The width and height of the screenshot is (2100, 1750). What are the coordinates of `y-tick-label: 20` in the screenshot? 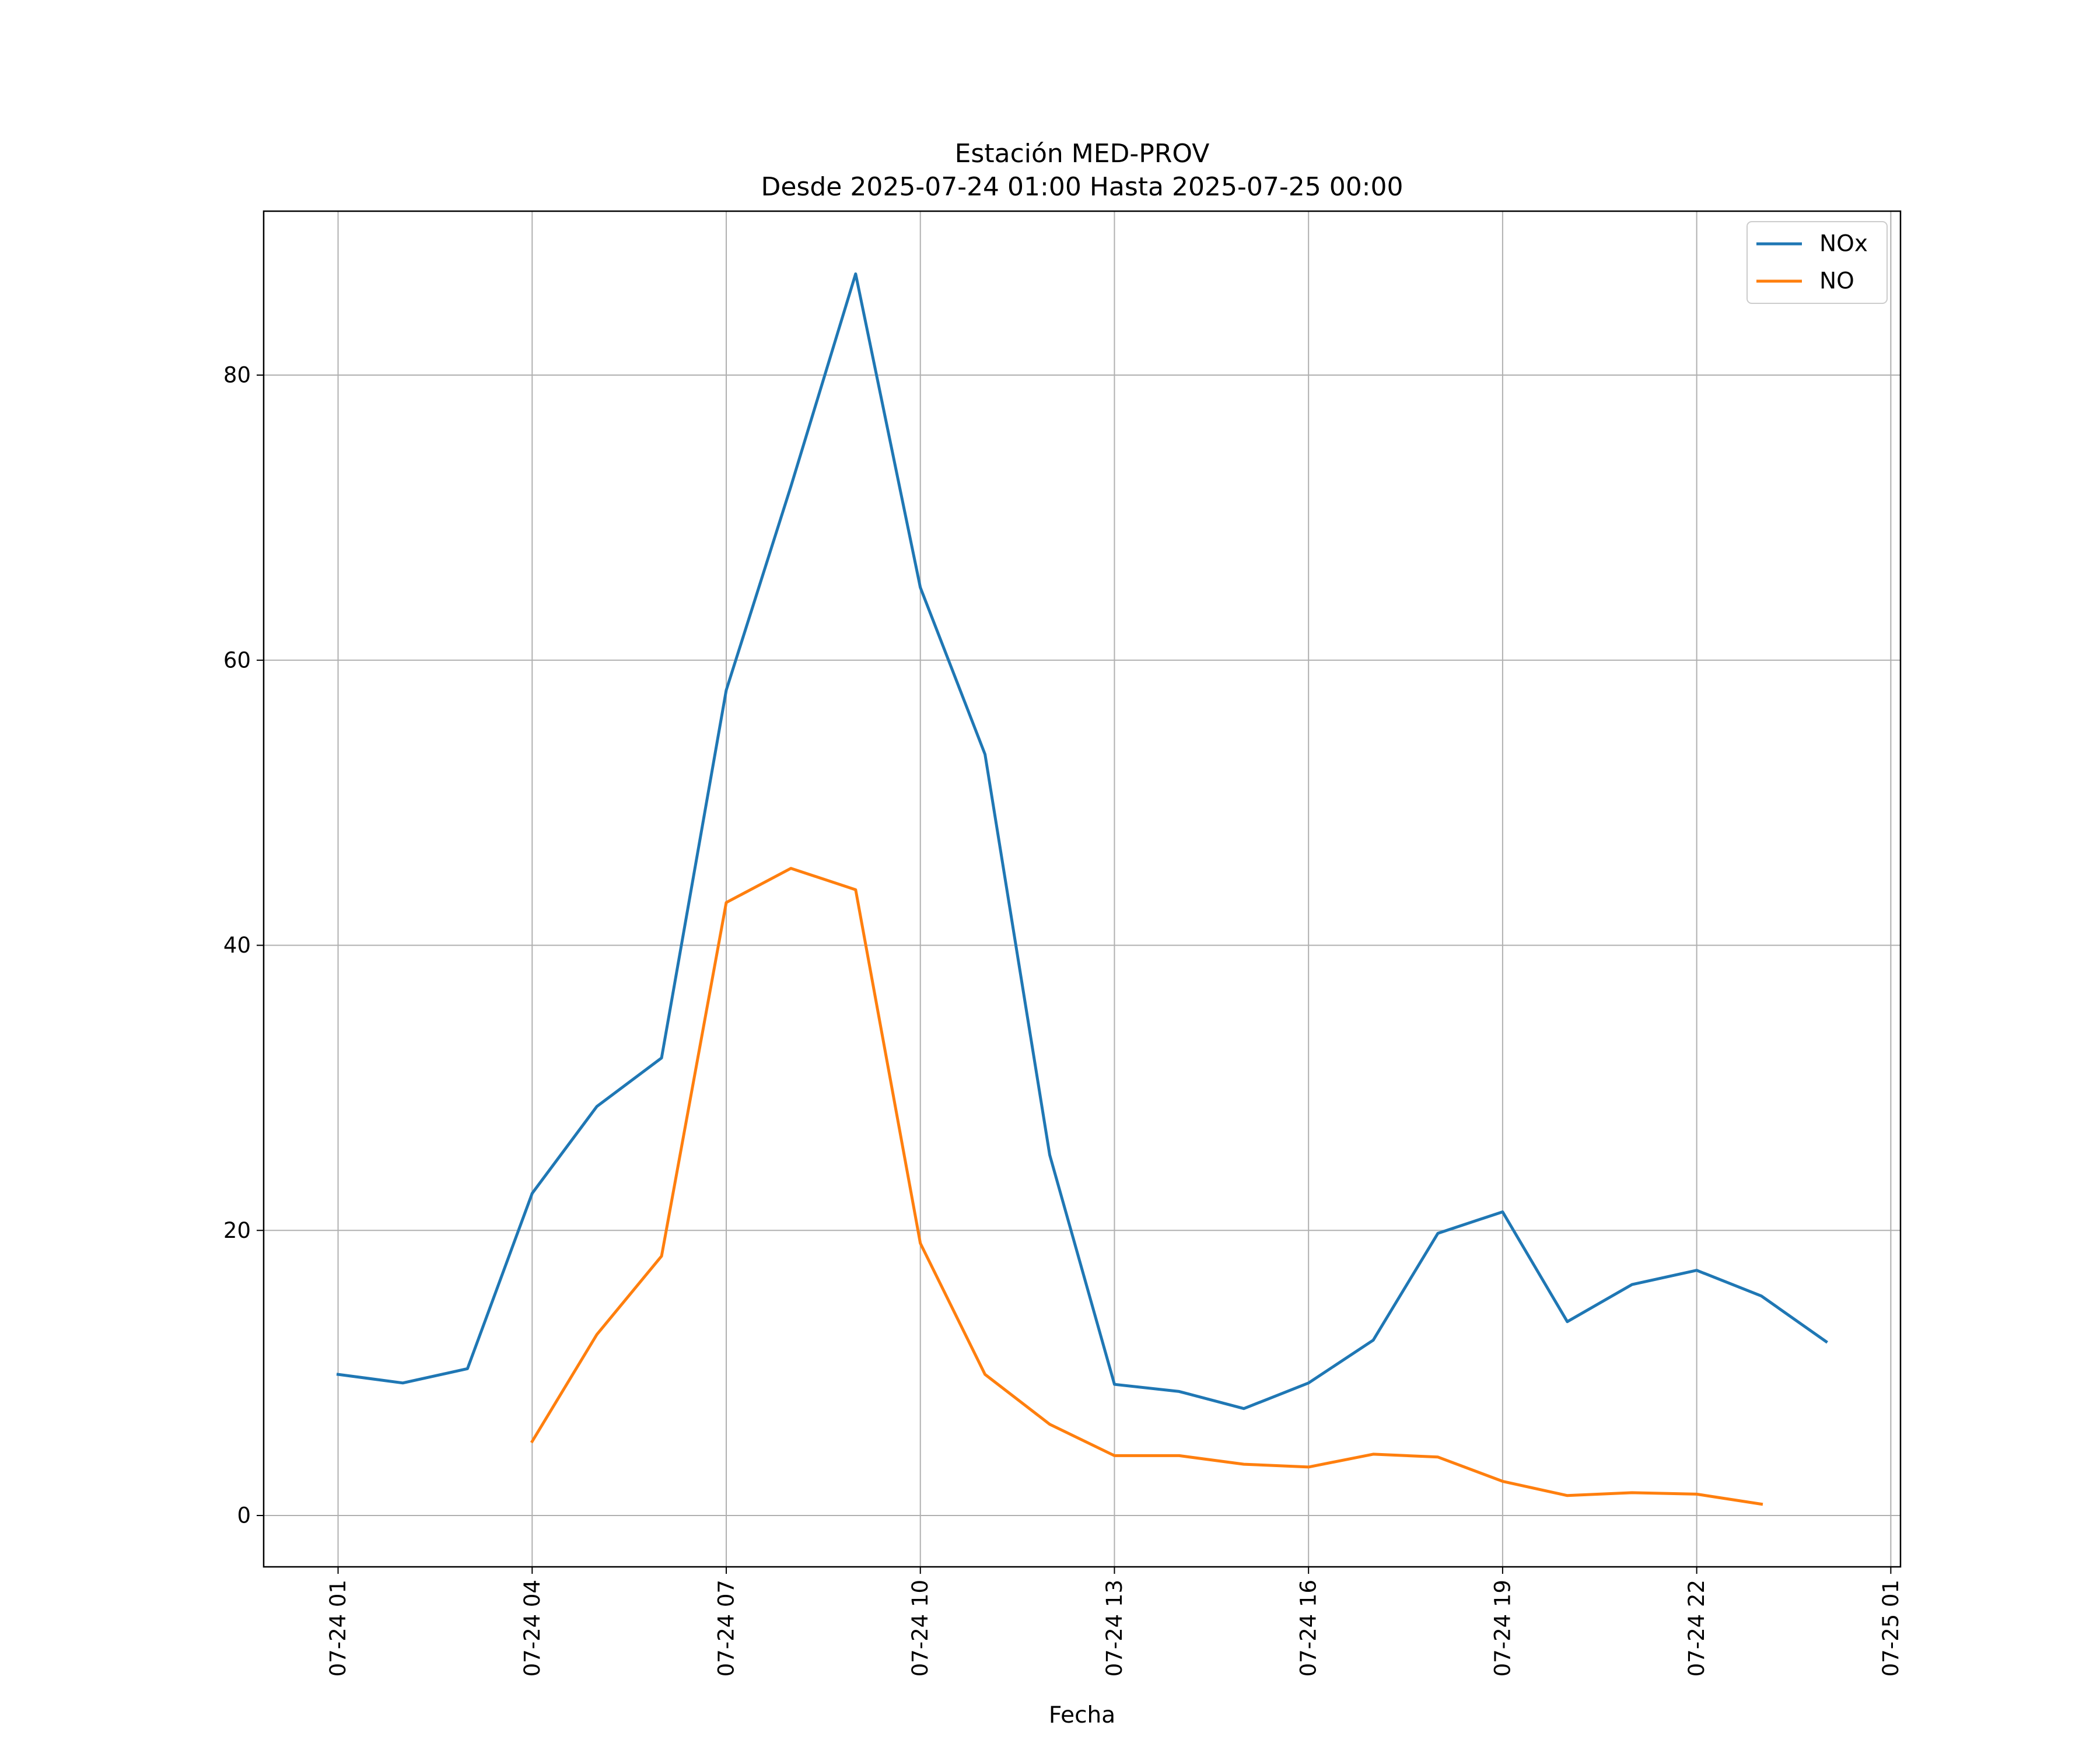 It's located at (237, 1230).